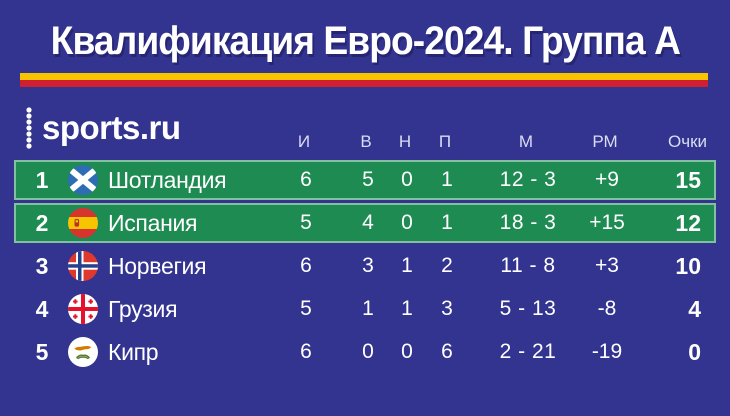 Image resolution: width=730 pixels, height=416 pixels. I want to click on georgia-flag-icon, so click(83, 309).